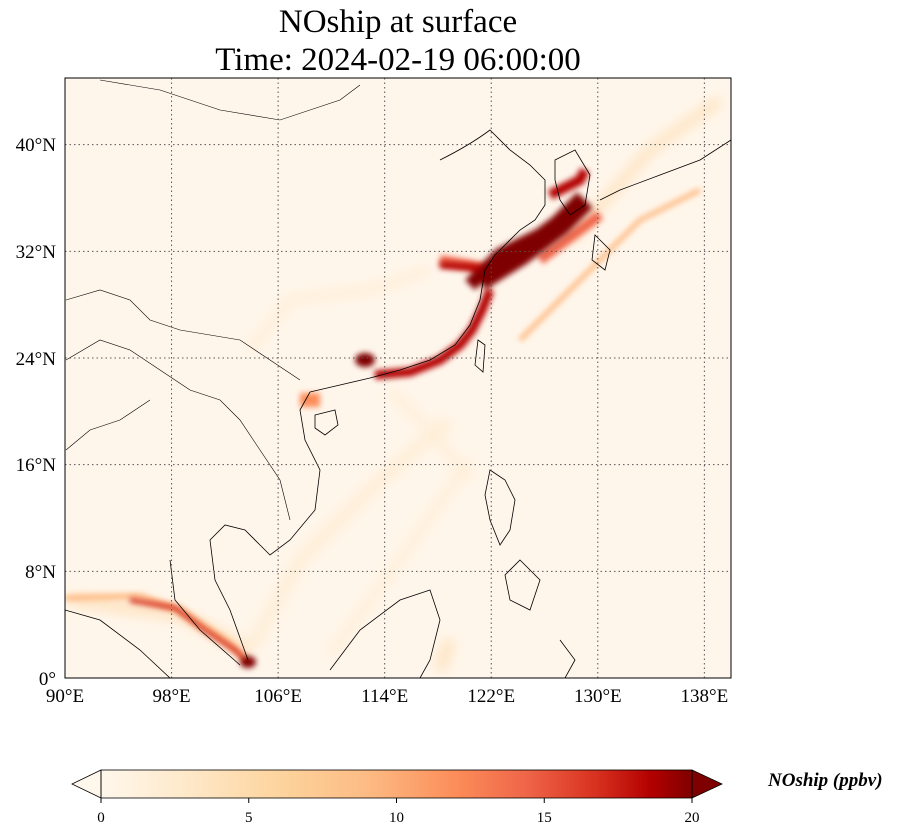 This screenshot has width=904, height=836. Describe the element at coordinates (396, 818) in the screenshot. I see `colorbar-tick: 10` at that location.